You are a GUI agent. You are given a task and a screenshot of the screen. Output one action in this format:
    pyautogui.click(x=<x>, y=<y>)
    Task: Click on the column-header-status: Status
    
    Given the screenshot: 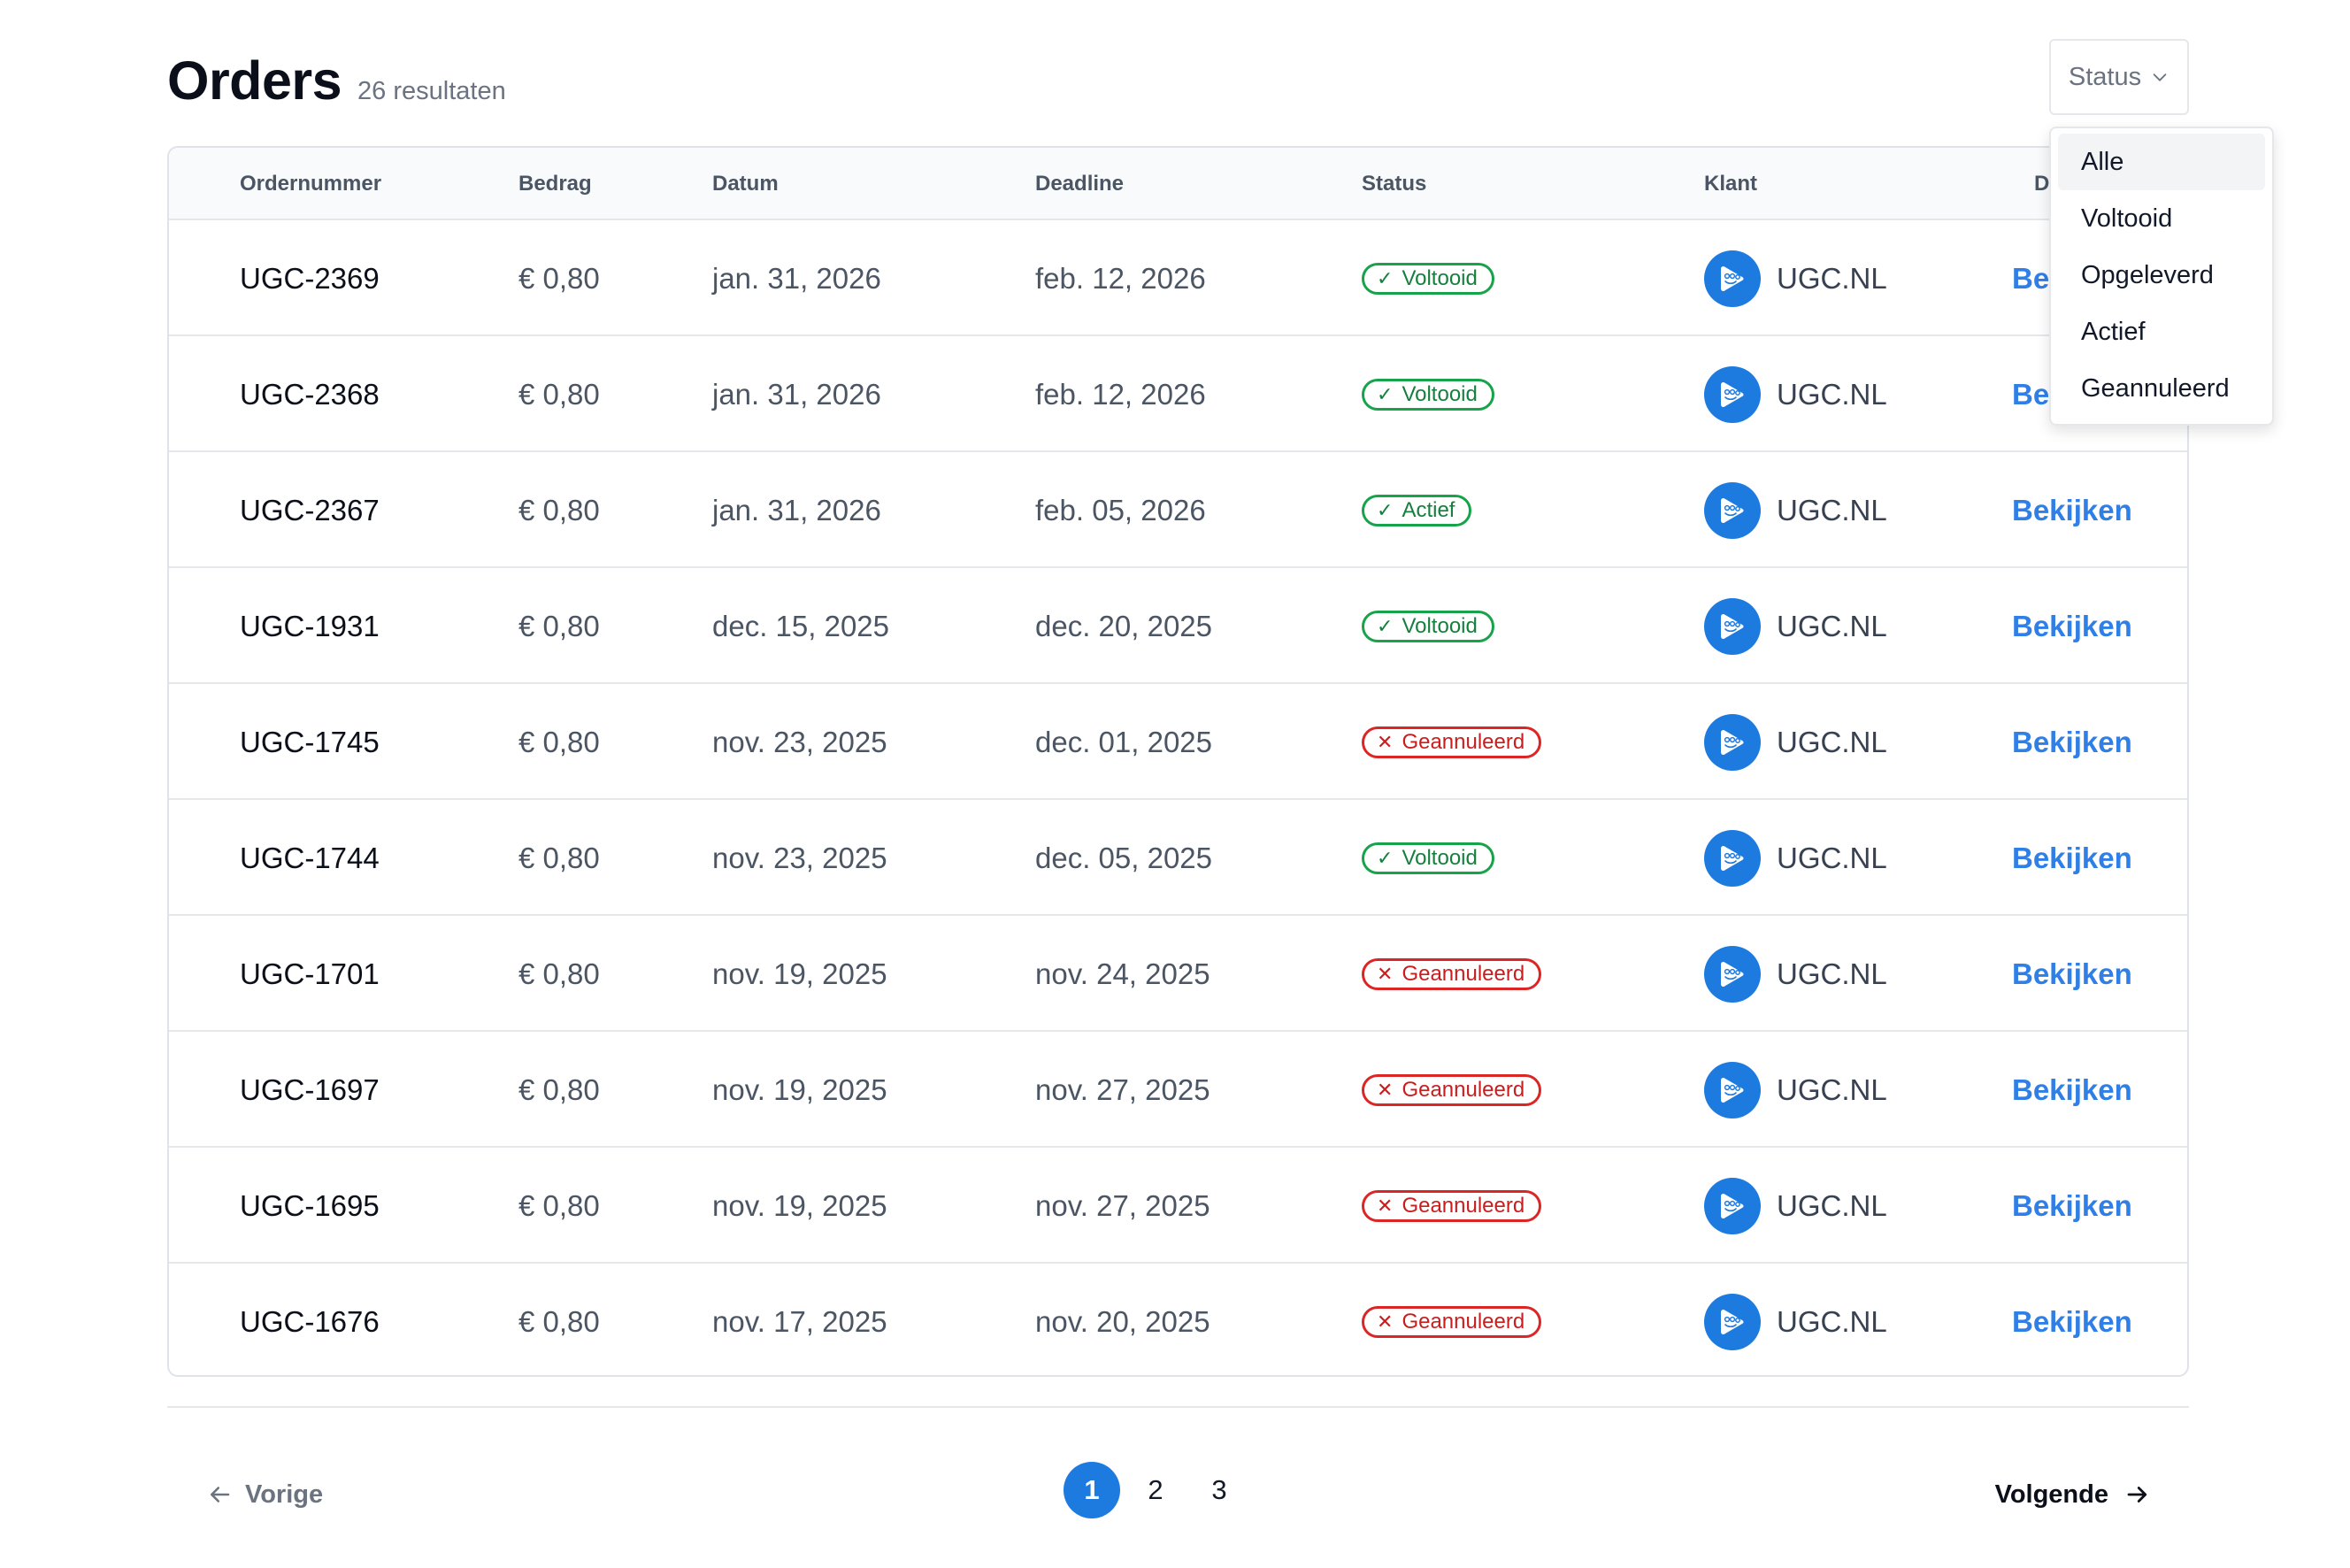 What is the action you would take?
    pyautogui.click(x=1394, y=184)
    